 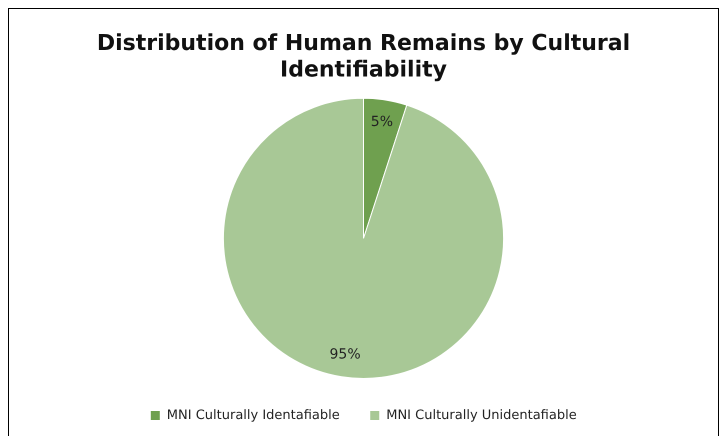 I want to click on data-label: 5%, so click(x=382, y=122).